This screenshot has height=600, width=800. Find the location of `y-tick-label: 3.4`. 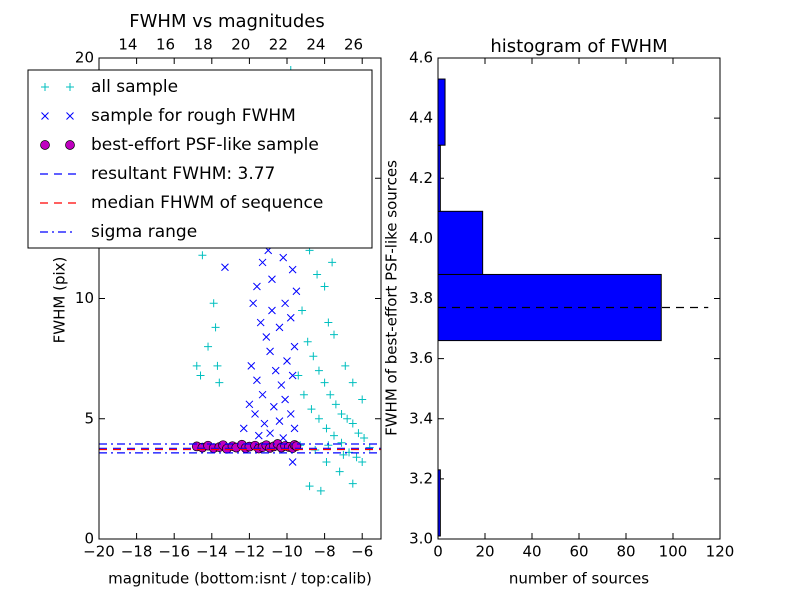

y-tick-label: 3.4 is located at coordinates (421, 418).